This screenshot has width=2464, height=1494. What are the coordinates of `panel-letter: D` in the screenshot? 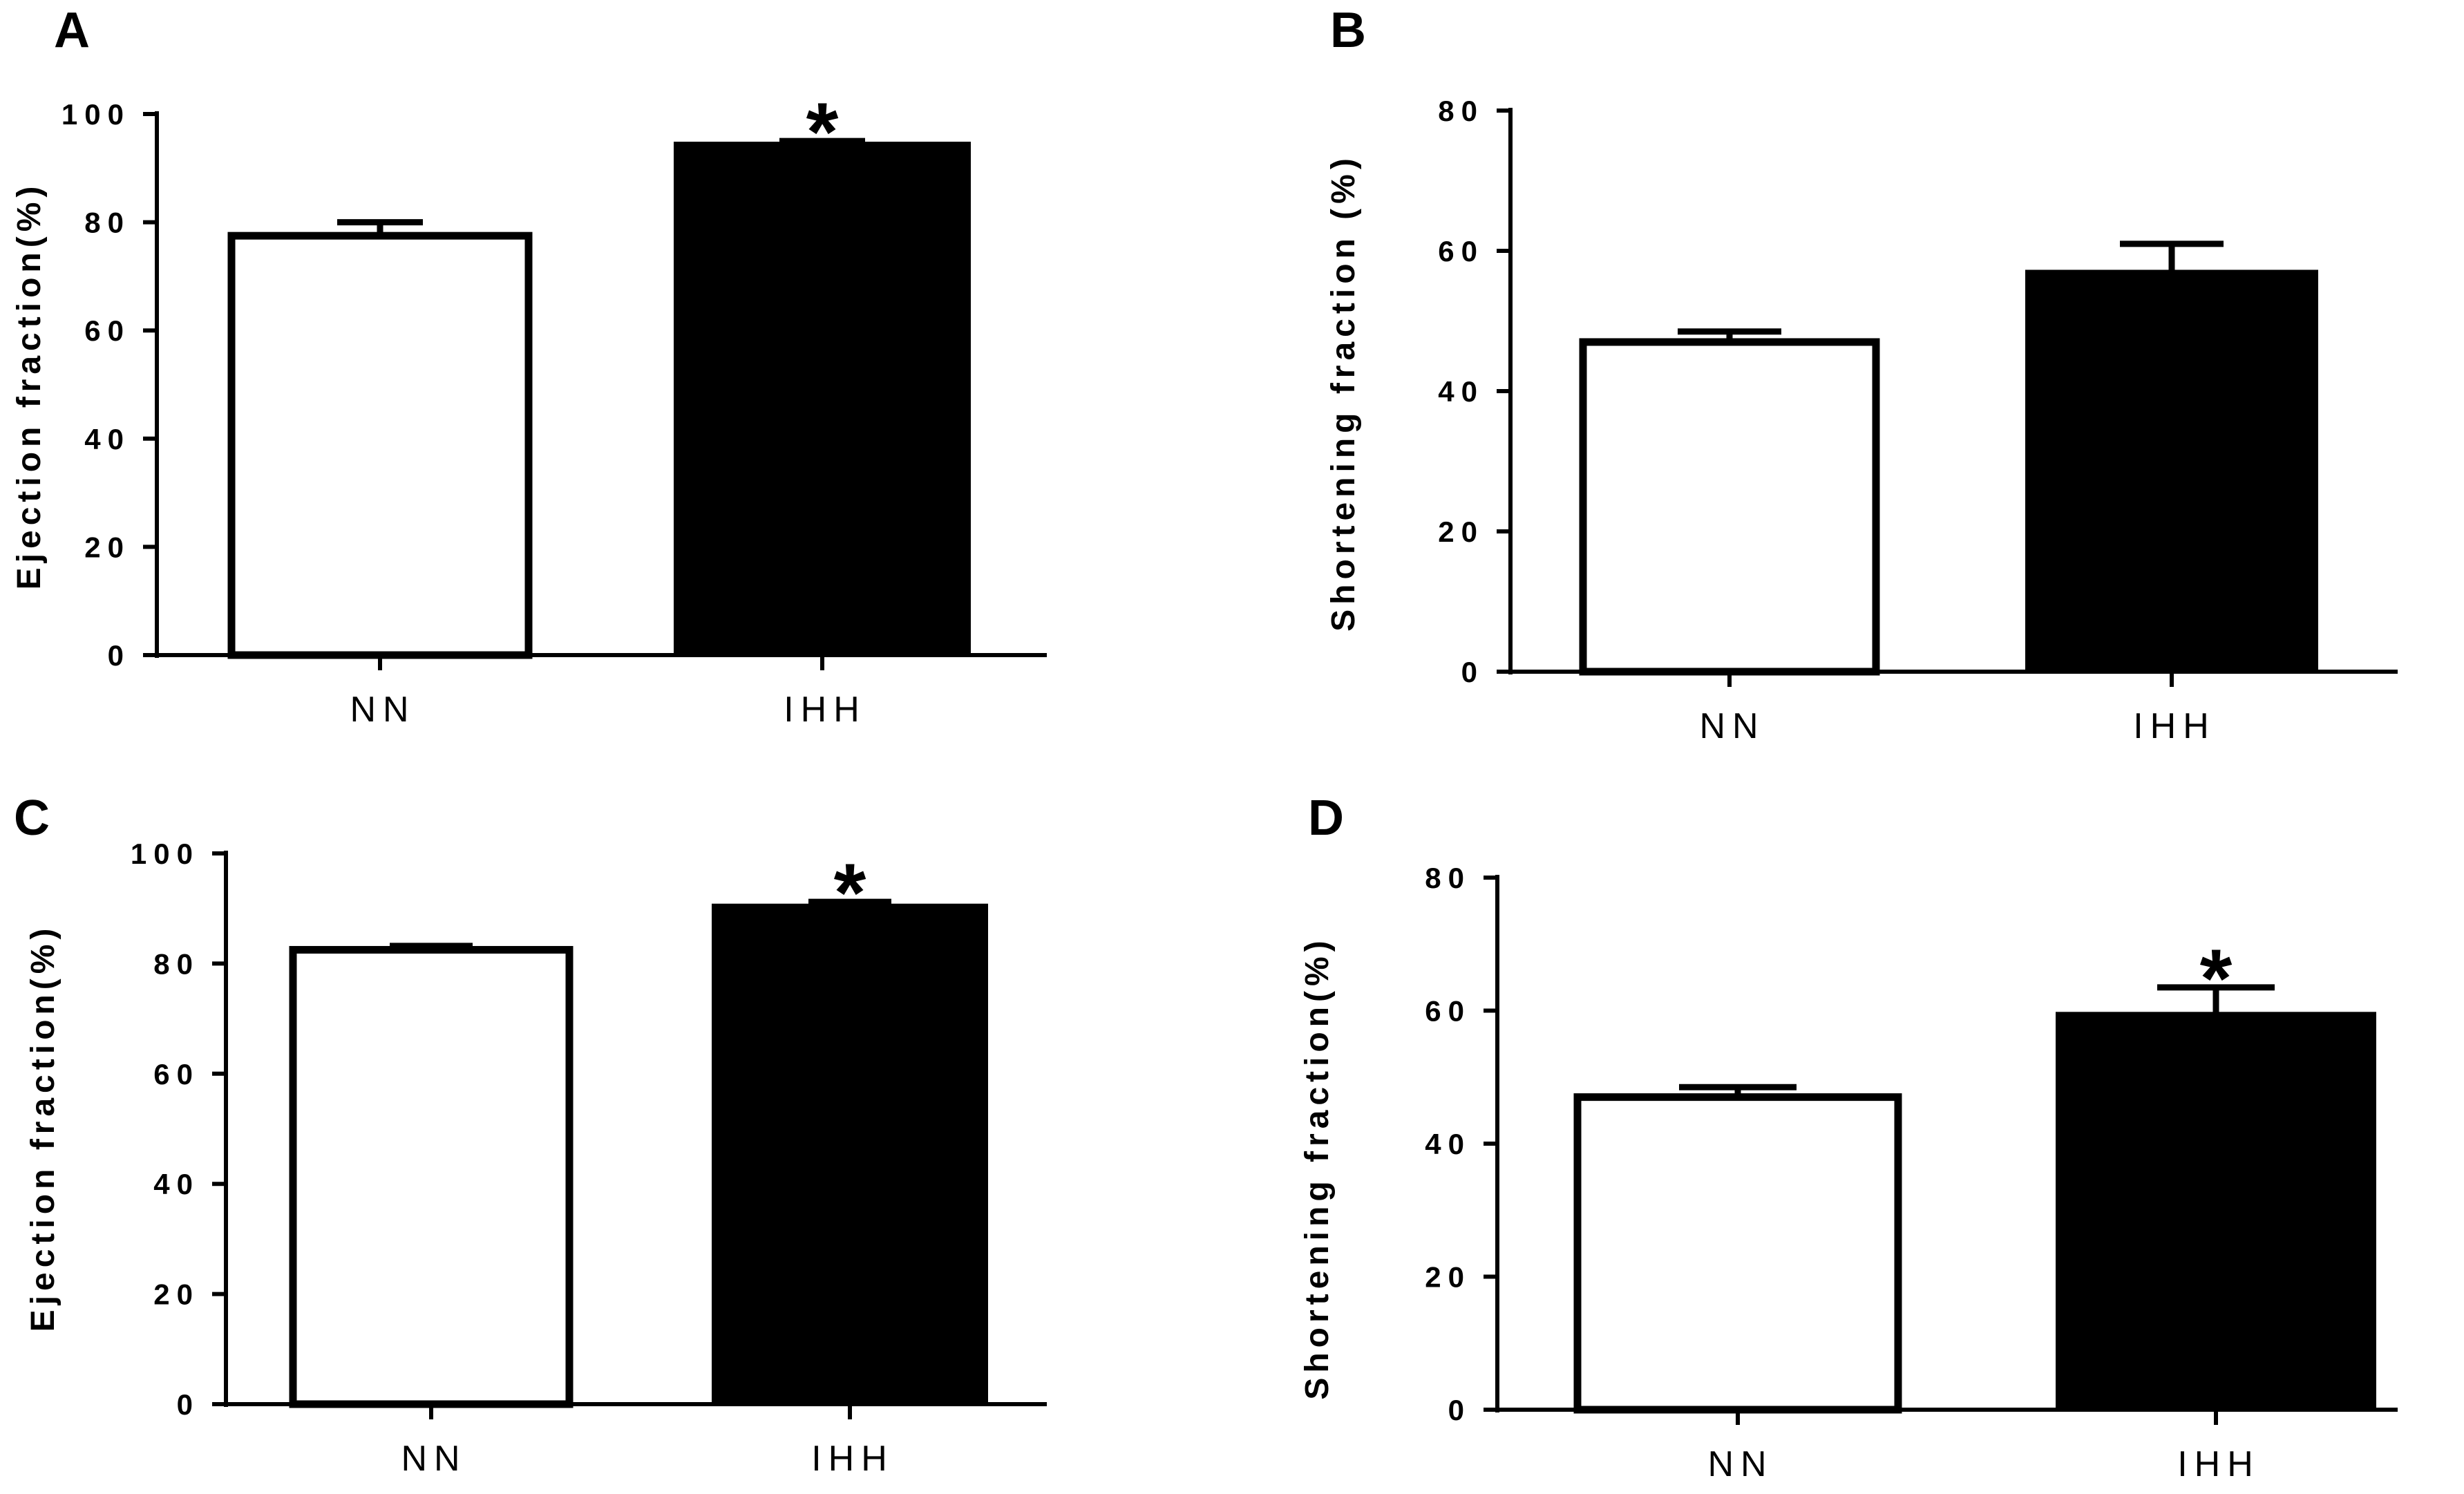 It's located at (1326, 818).